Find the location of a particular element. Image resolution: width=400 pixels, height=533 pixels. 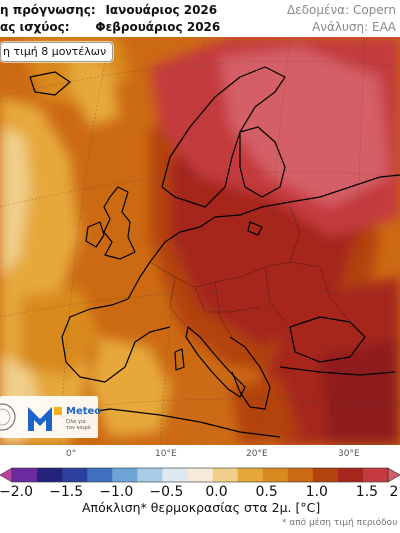

logo-box: Meteo Όλα για τον καιρό is located at coordinates (51, 417).